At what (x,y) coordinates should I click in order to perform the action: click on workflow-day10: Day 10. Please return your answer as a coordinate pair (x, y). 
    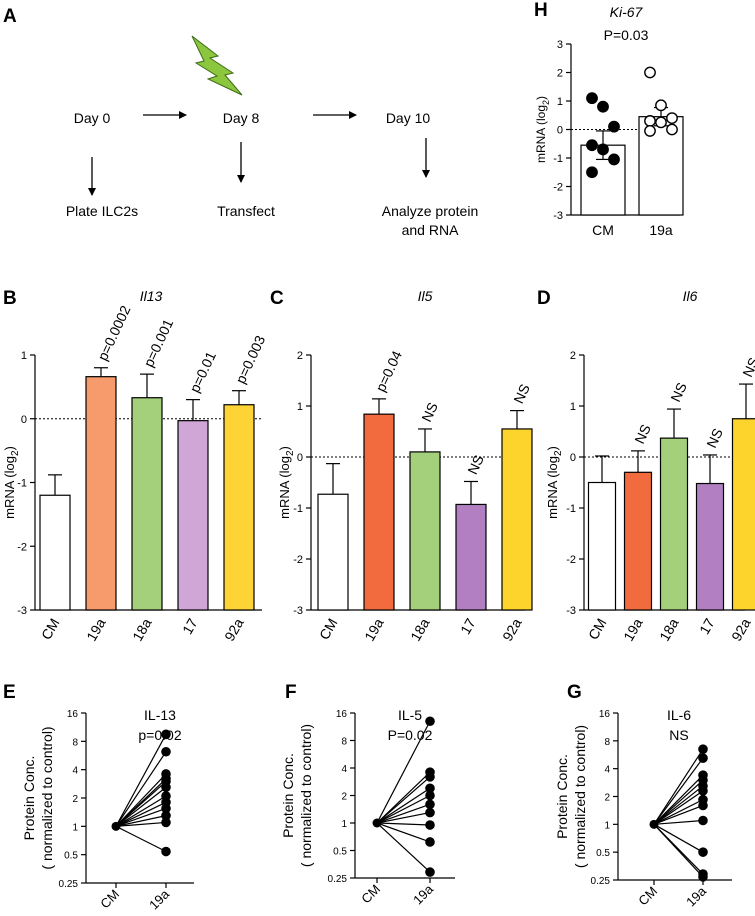
    Looking at the image, I should click on (408, 118).